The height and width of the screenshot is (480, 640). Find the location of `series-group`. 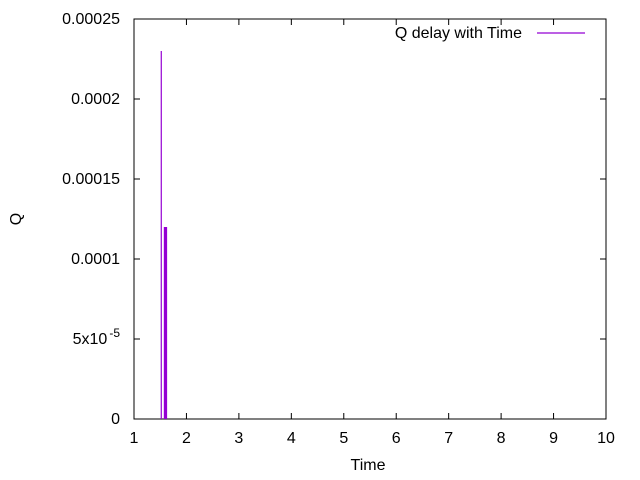

series-group is located at coordinates (164, 235).